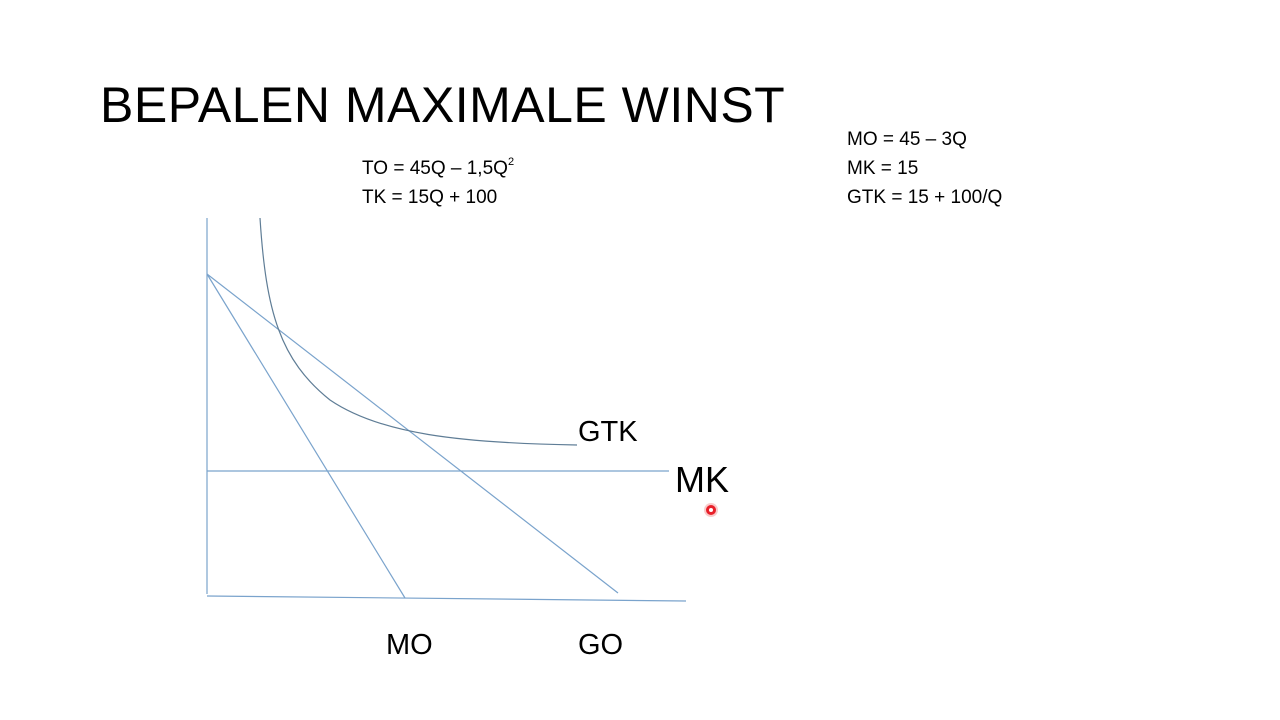 The image size is (1280, 720). What do you see at coordinates (443, 105) in the screenshot?
I see `slide-title: BEPALEN MAXIMALE WINST` at bounding box center [443, 105].